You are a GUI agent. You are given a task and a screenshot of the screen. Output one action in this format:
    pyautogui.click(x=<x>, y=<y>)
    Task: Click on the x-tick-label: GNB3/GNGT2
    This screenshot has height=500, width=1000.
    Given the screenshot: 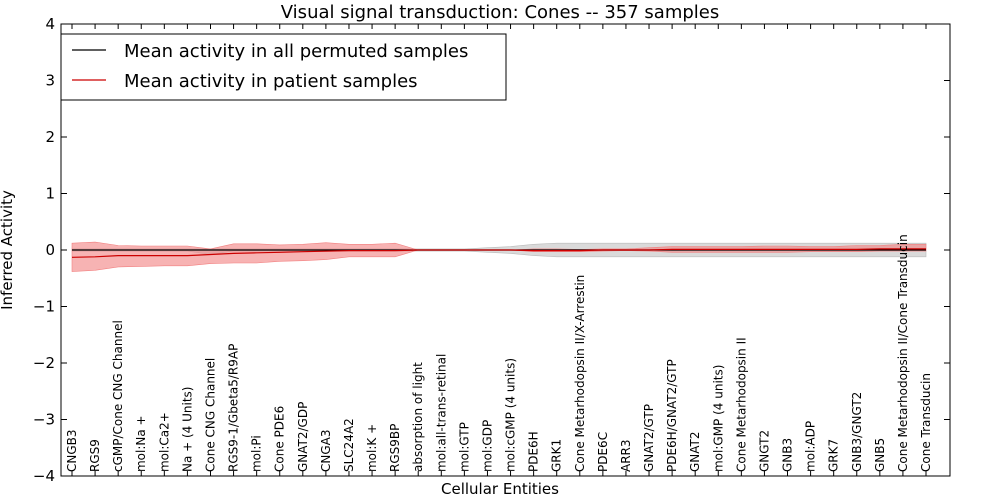 What is the action you would take?
    pyautogui.click(x=857, y=432)
    